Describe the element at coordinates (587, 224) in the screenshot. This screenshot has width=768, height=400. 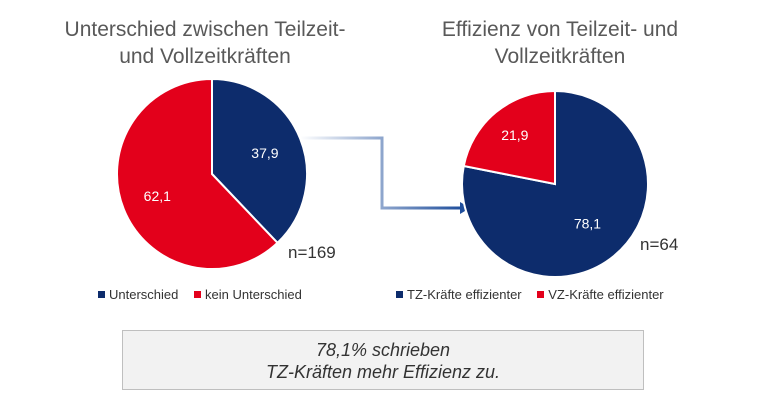
I see `pie-right-data-label-0: 78,1` at that location.